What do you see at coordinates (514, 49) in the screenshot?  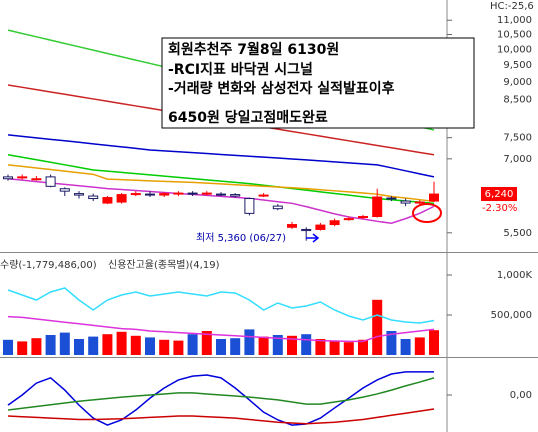 I see `y-tick-label: 10,000` at bounding box center [514, 49].